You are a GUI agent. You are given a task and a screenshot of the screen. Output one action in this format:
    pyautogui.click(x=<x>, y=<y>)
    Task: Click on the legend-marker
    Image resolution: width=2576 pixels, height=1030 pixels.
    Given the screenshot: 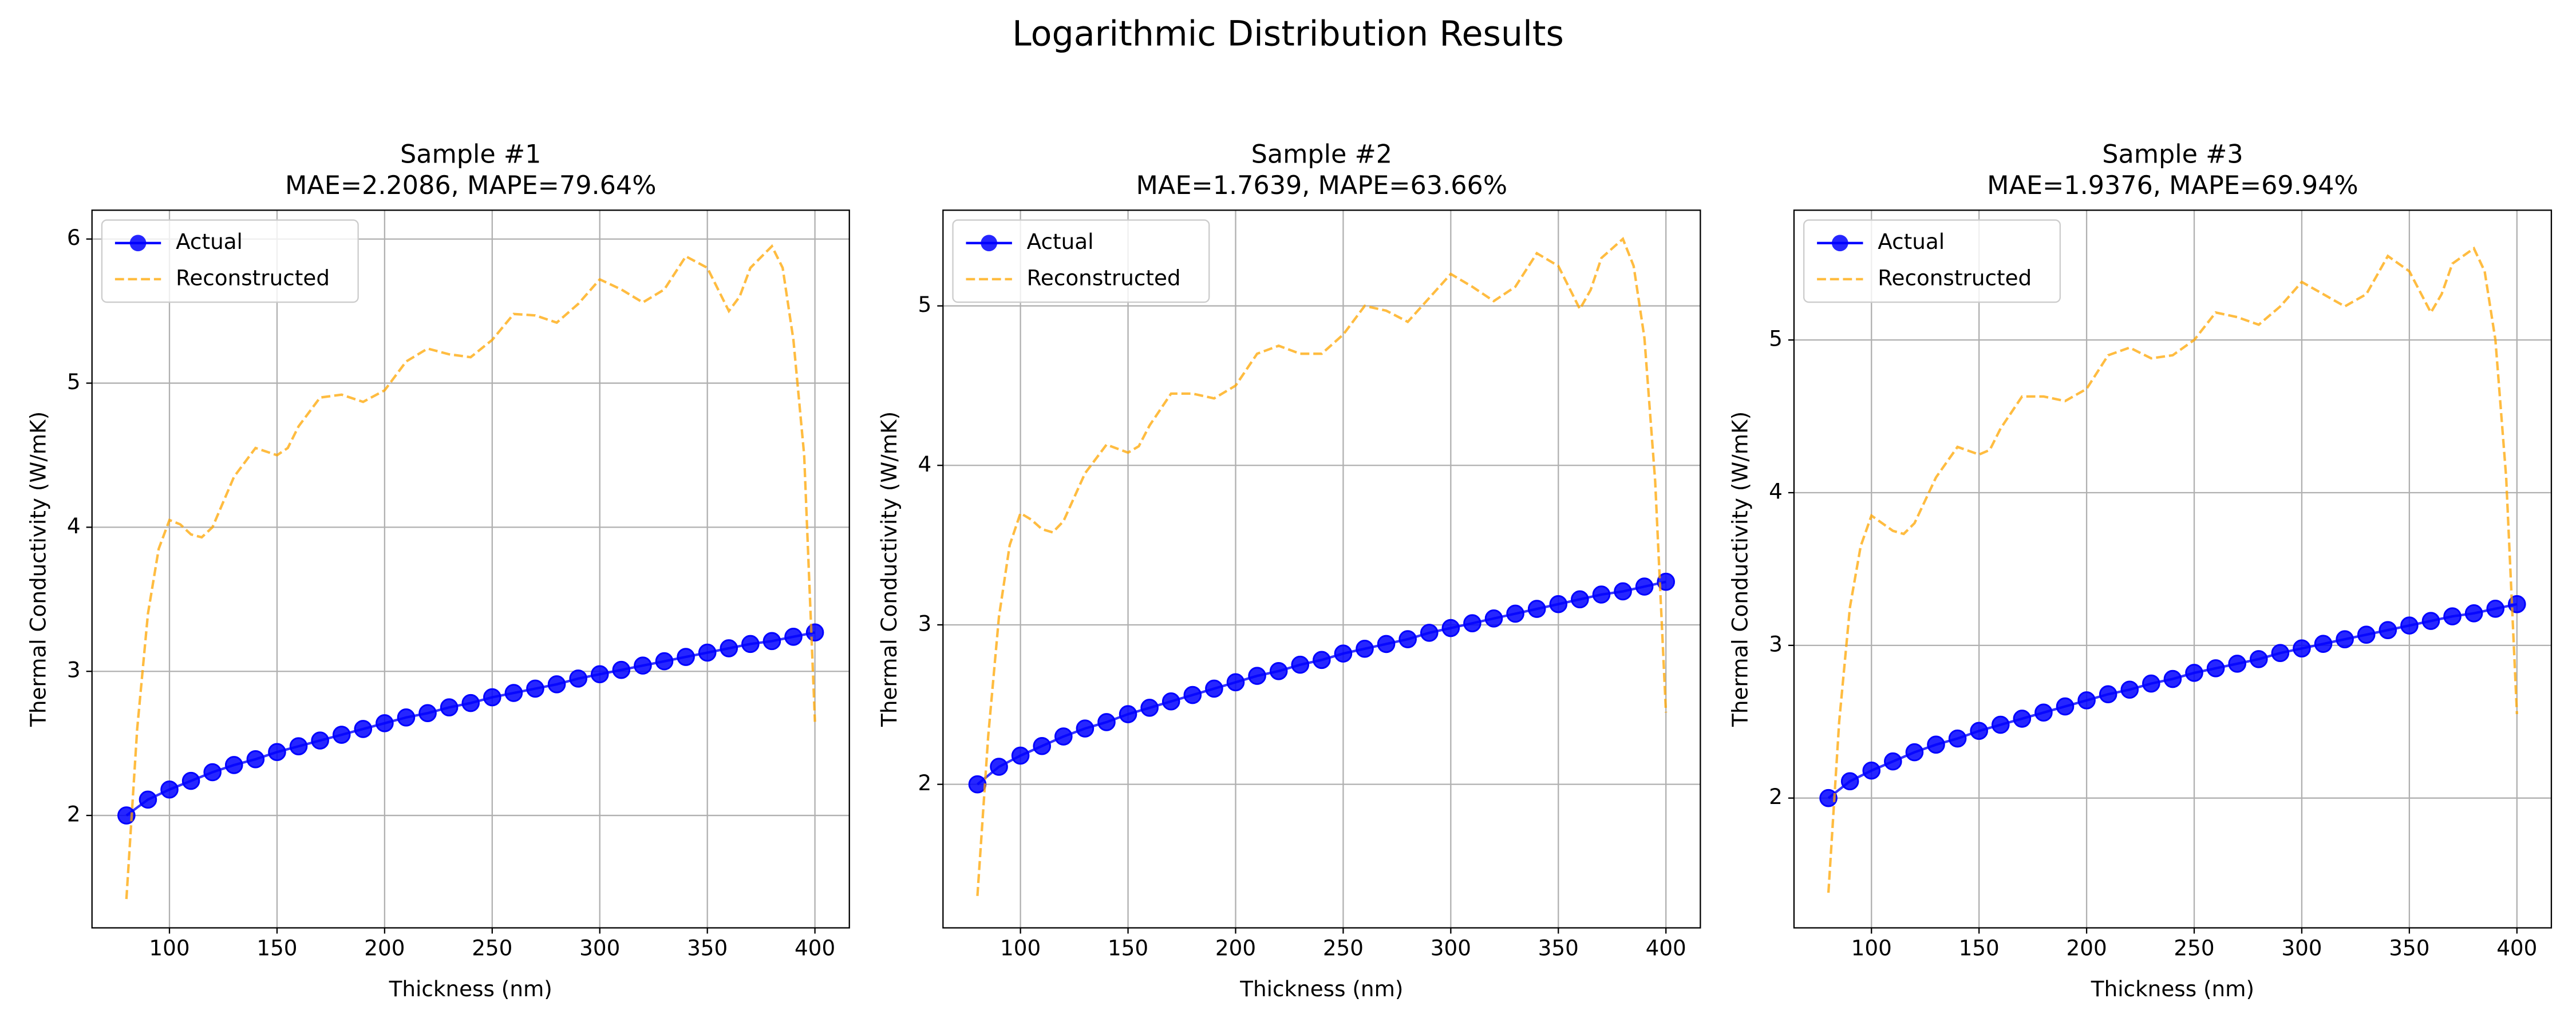 What is the action you would take?
    pyautogui.click(x=138, y=243)
    